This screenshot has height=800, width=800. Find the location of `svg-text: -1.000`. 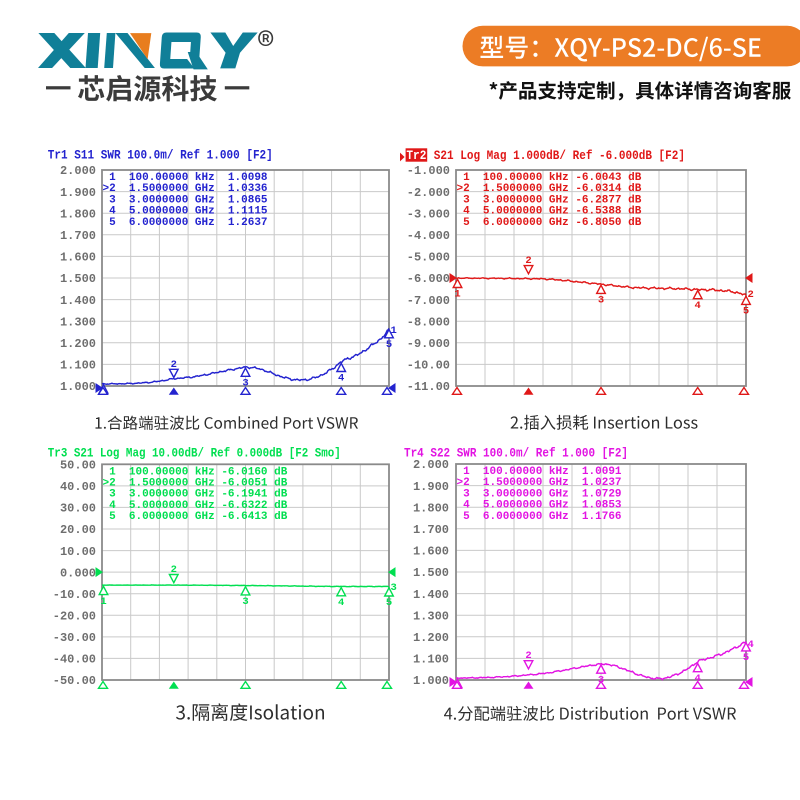

svg-text: -1.000 is located at coordinates (428, 171).